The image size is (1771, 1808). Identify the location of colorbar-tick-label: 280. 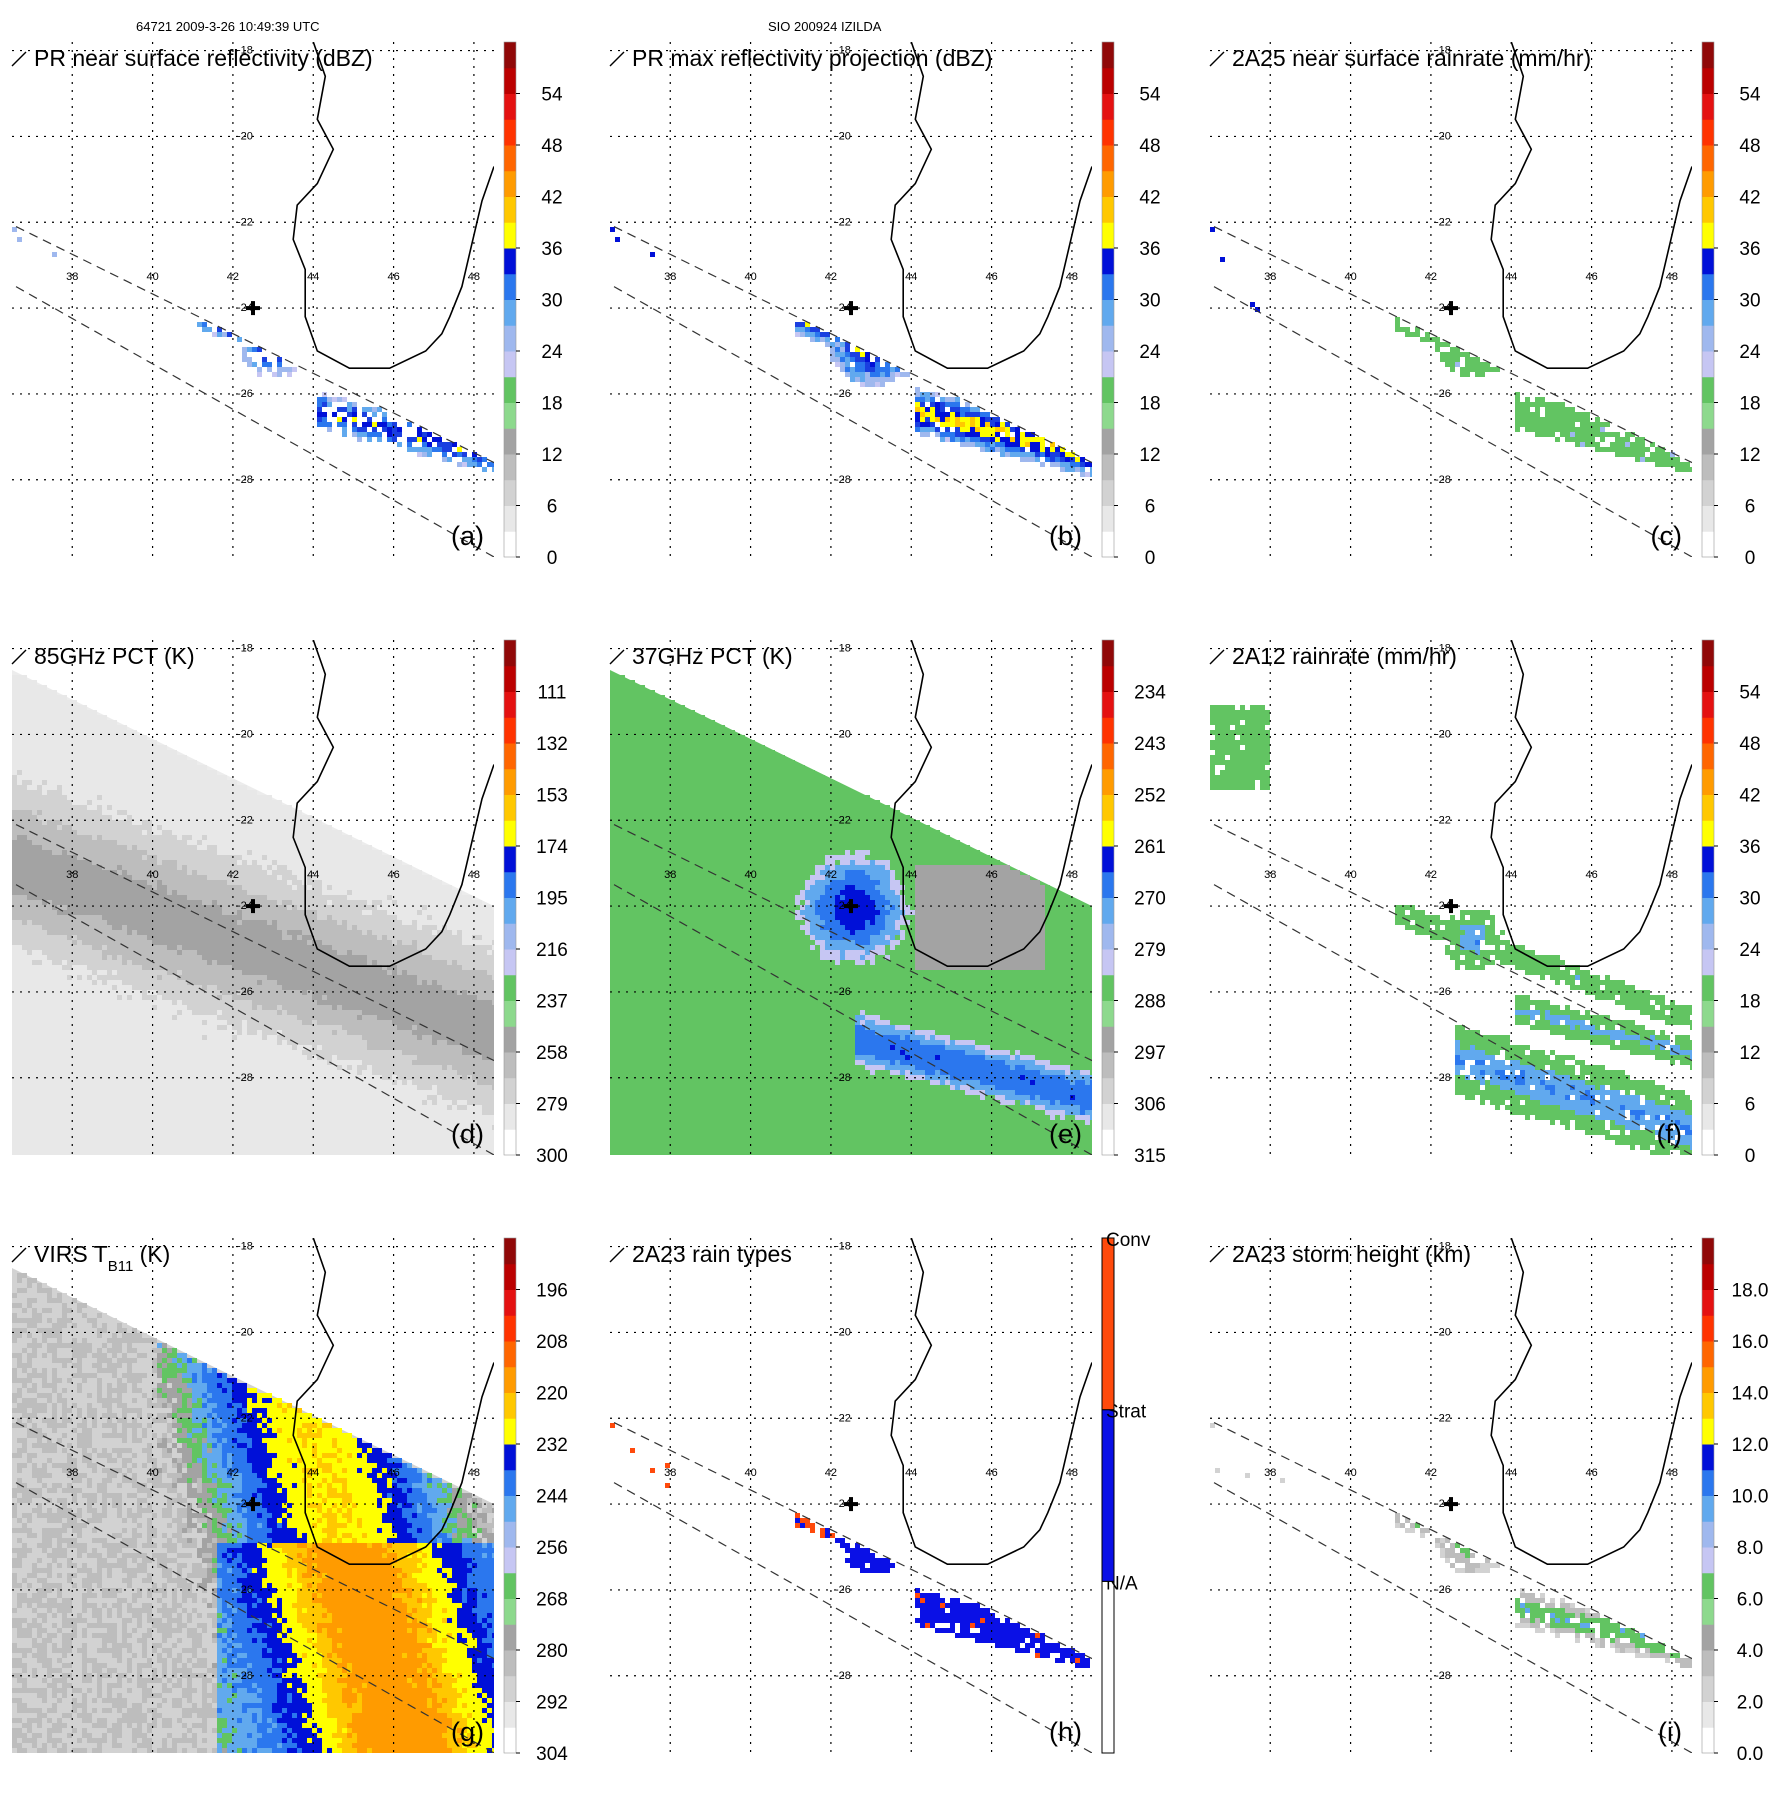
(552, 1651).